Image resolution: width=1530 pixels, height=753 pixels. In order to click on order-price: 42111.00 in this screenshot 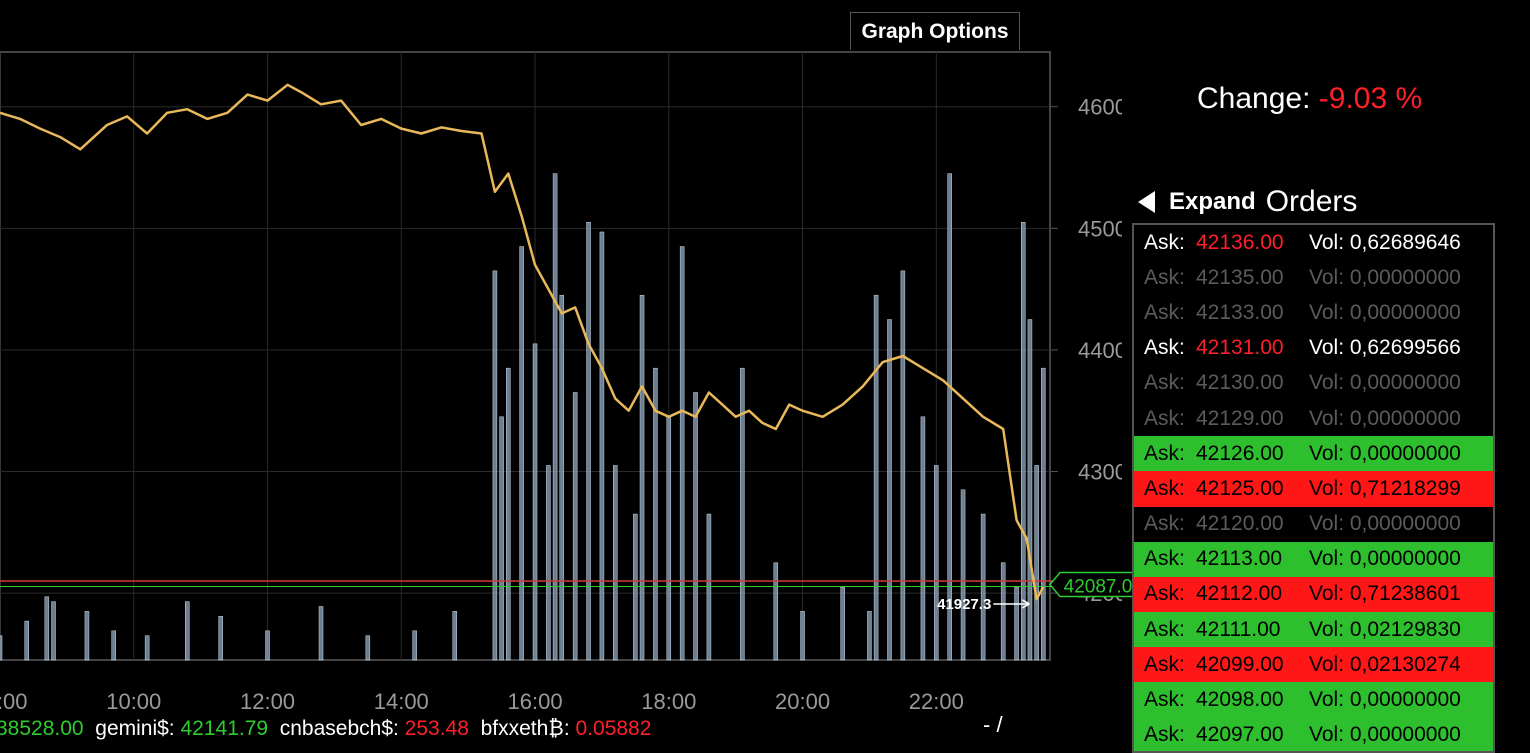, I will do `click(1238, 629)`.